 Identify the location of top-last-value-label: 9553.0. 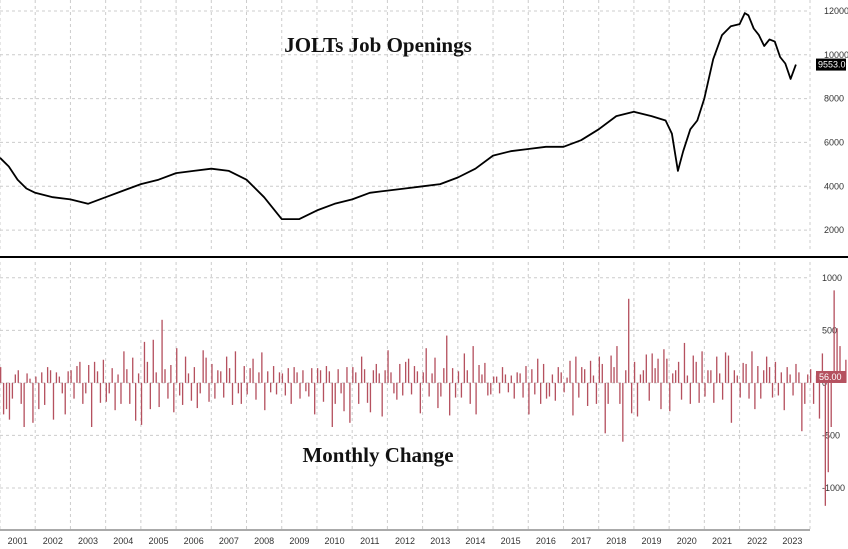
(832, 65).